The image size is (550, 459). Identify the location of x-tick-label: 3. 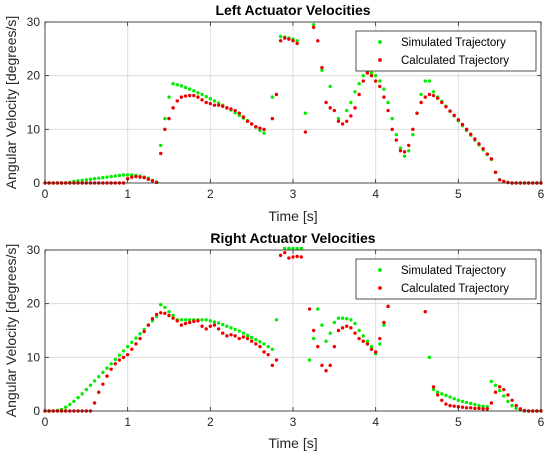
(293, 194).